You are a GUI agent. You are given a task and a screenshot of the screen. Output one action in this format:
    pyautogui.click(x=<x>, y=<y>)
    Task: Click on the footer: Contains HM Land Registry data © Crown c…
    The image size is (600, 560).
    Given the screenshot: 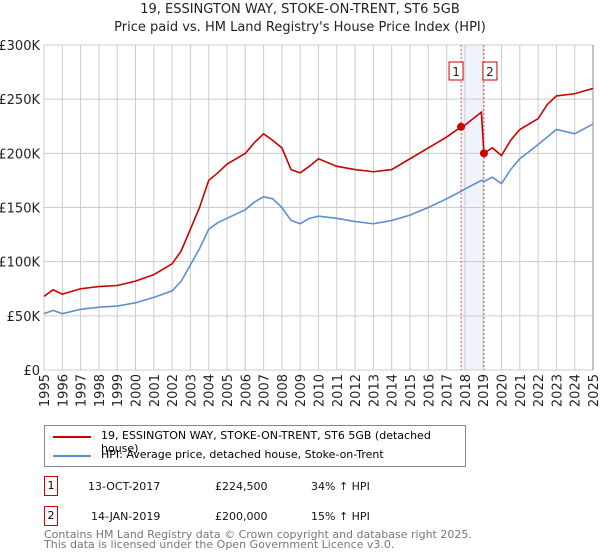 What is the action you would take?
    pyautogui.click(x=258, y=539)
    